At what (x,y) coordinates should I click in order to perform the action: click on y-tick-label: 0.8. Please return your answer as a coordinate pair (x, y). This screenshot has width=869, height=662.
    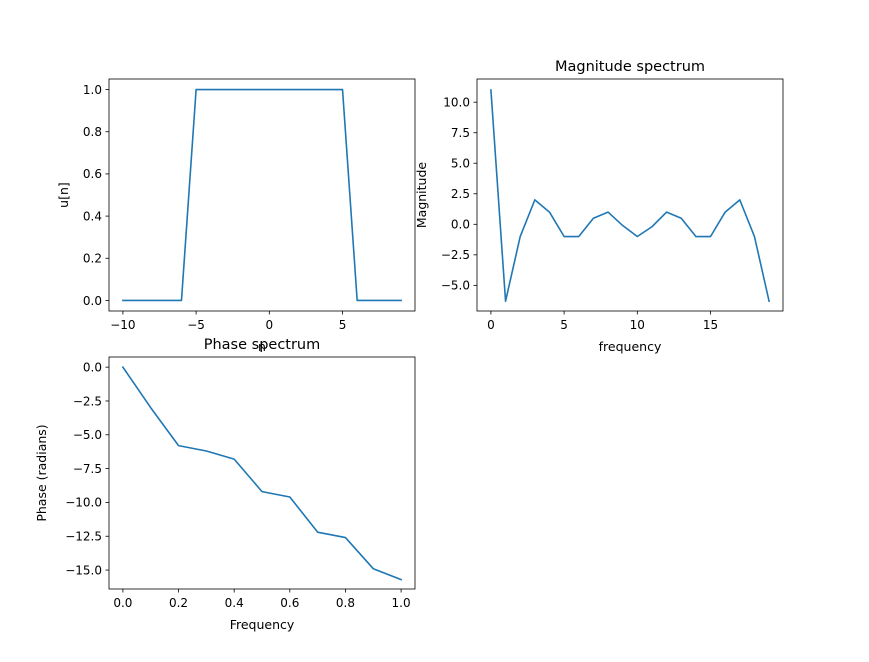
    Looking at the image, I should click on (92, 132).